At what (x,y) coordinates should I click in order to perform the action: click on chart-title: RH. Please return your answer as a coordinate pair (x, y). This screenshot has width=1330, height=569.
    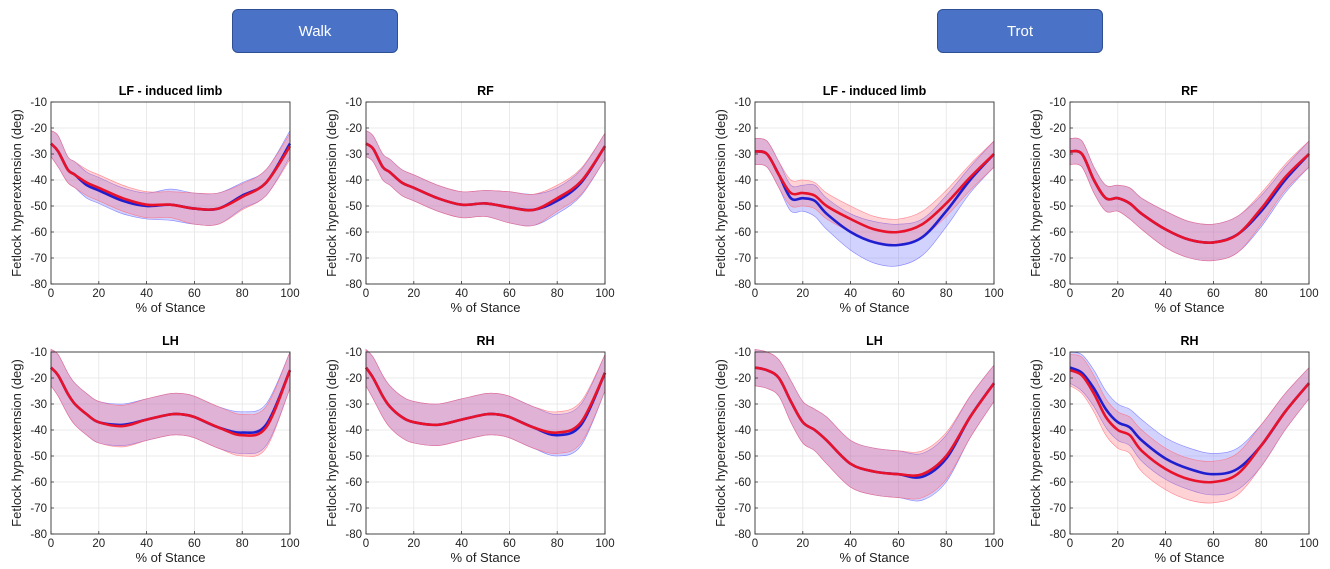
    Looking at the image, I should click on (485, 341).